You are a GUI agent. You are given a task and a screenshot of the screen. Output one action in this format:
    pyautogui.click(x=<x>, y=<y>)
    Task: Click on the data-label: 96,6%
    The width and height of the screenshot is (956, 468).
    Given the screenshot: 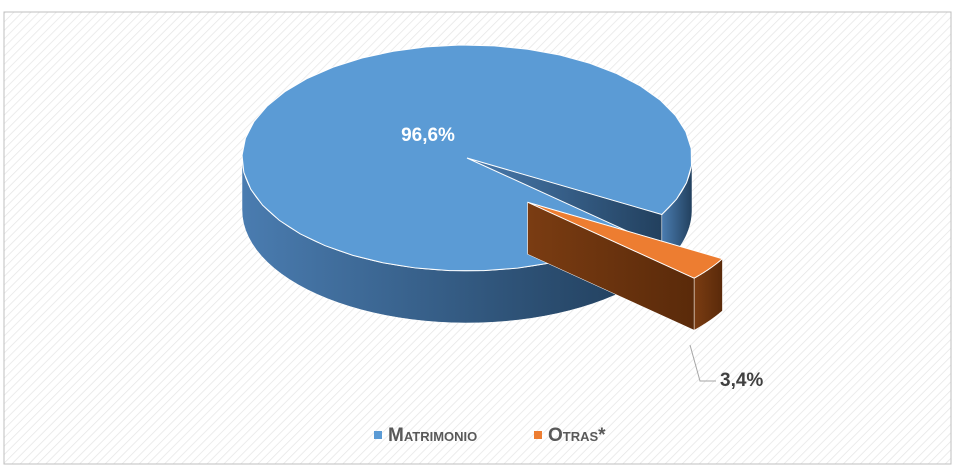 What is the action you would take?
    pyautogui.click(x=428, y=135)
    